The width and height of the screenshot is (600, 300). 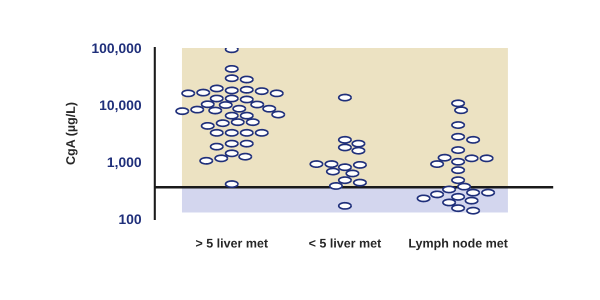 I want to click on x-tick-label: > 5 liver met, so click(x=232, y=243).